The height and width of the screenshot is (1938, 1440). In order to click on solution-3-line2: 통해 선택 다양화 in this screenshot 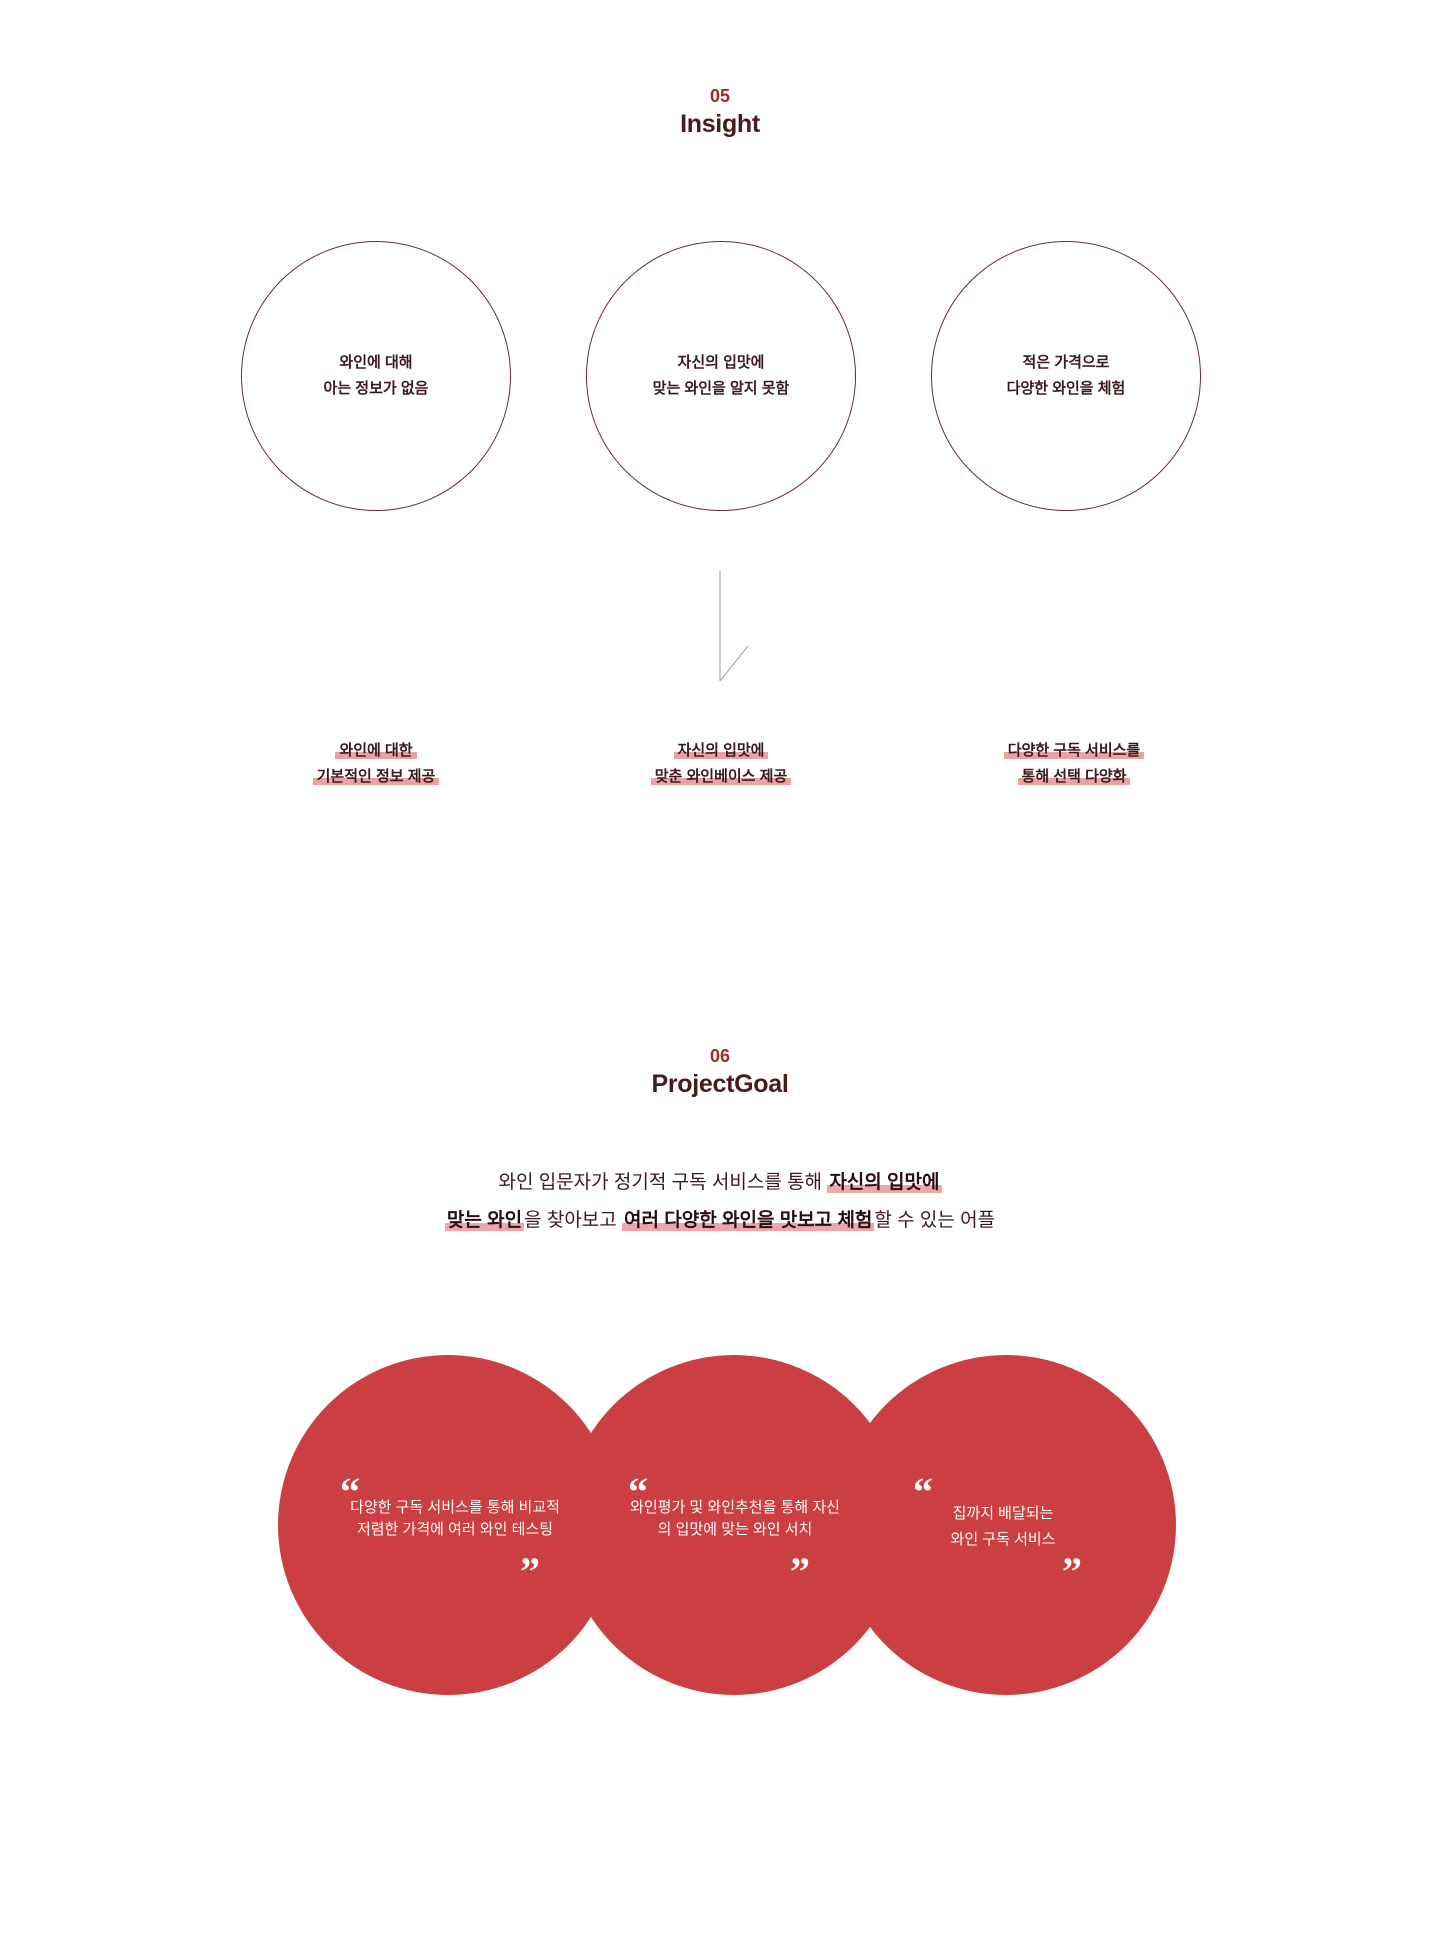, I will do `click(1074, 776)`.